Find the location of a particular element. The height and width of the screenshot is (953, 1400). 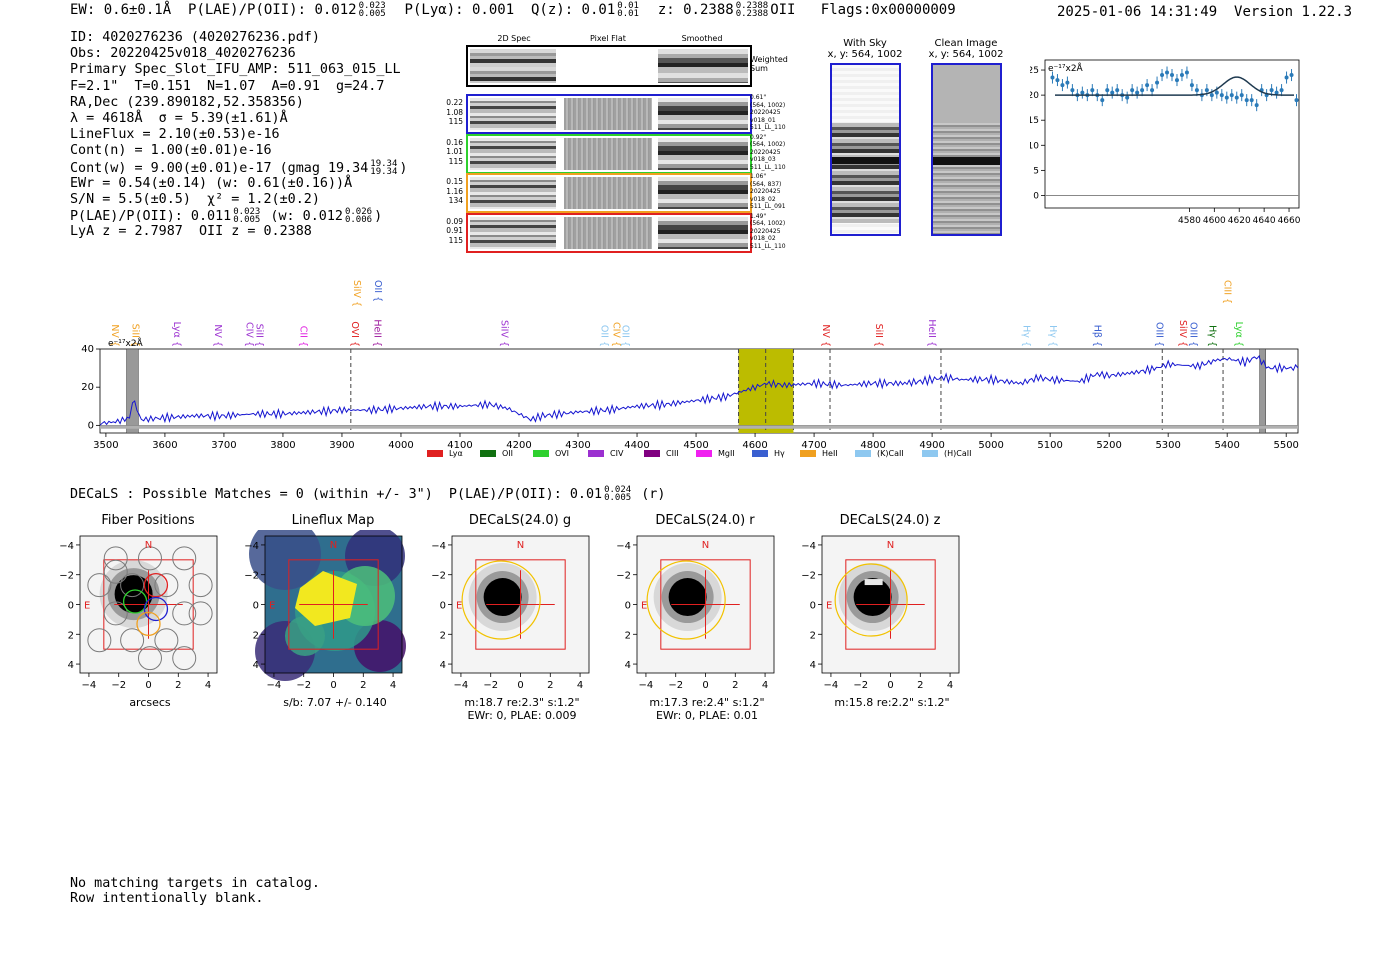

spectrum-xtick-label: 3900 is located at coordinates (341, 445).